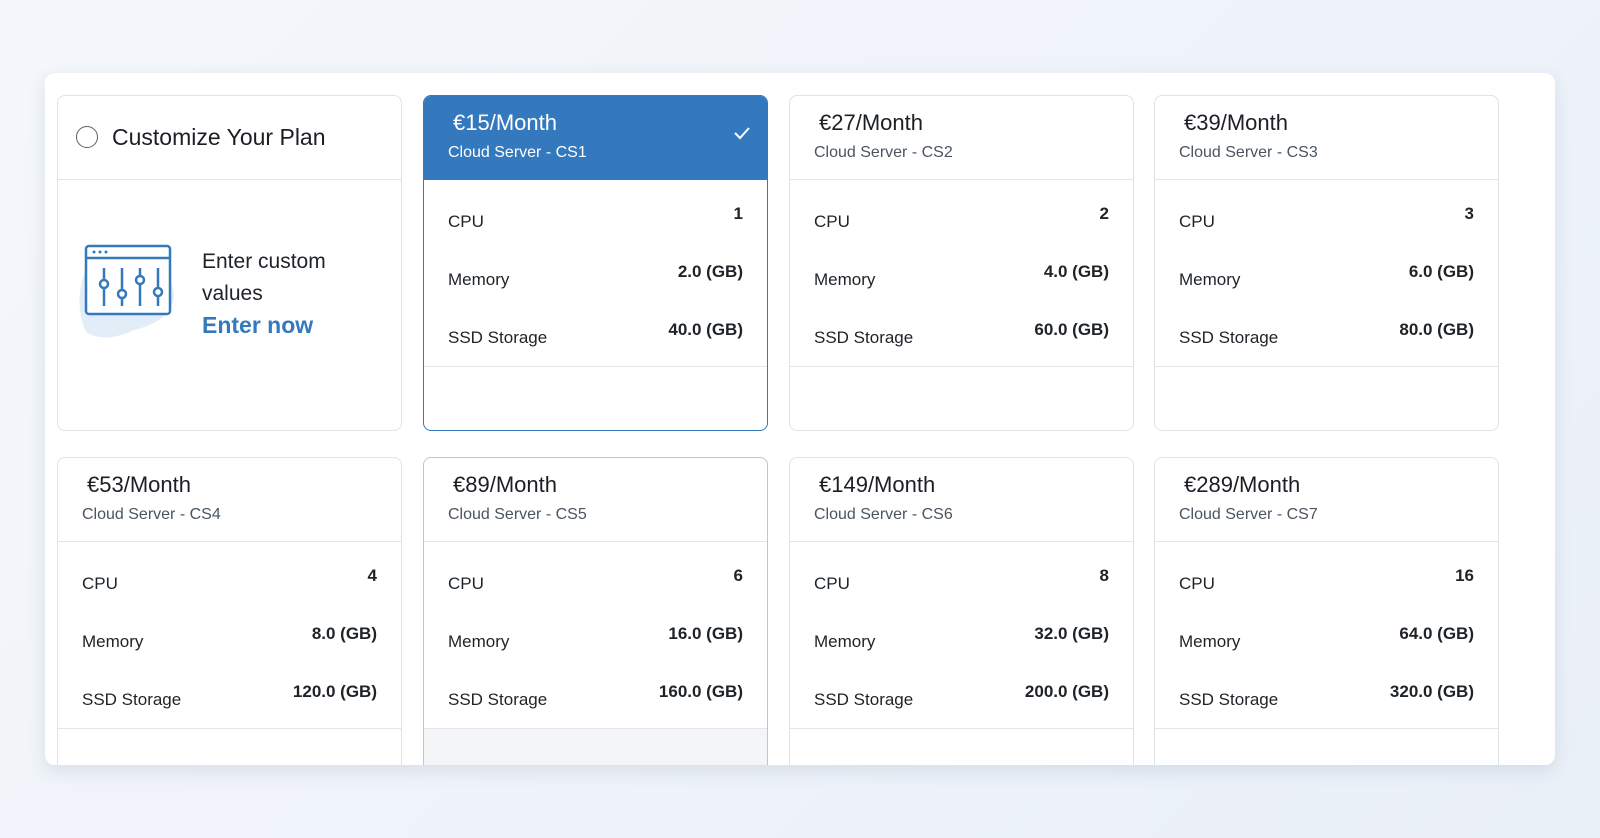  Describe the element at coordinates (1248, 152) in the screenshot. I see `plan-name: Cloud Server - CS3` at that location.